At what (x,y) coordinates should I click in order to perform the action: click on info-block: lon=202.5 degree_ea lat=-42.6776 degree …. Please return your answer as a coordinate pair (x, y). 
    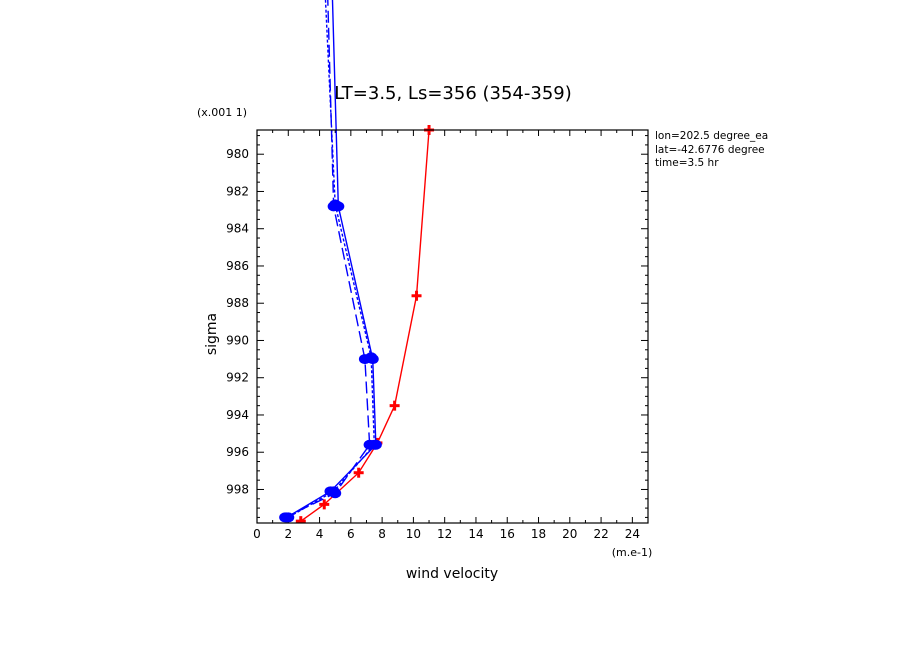
    Looking at the image, I should click on (711, 149).